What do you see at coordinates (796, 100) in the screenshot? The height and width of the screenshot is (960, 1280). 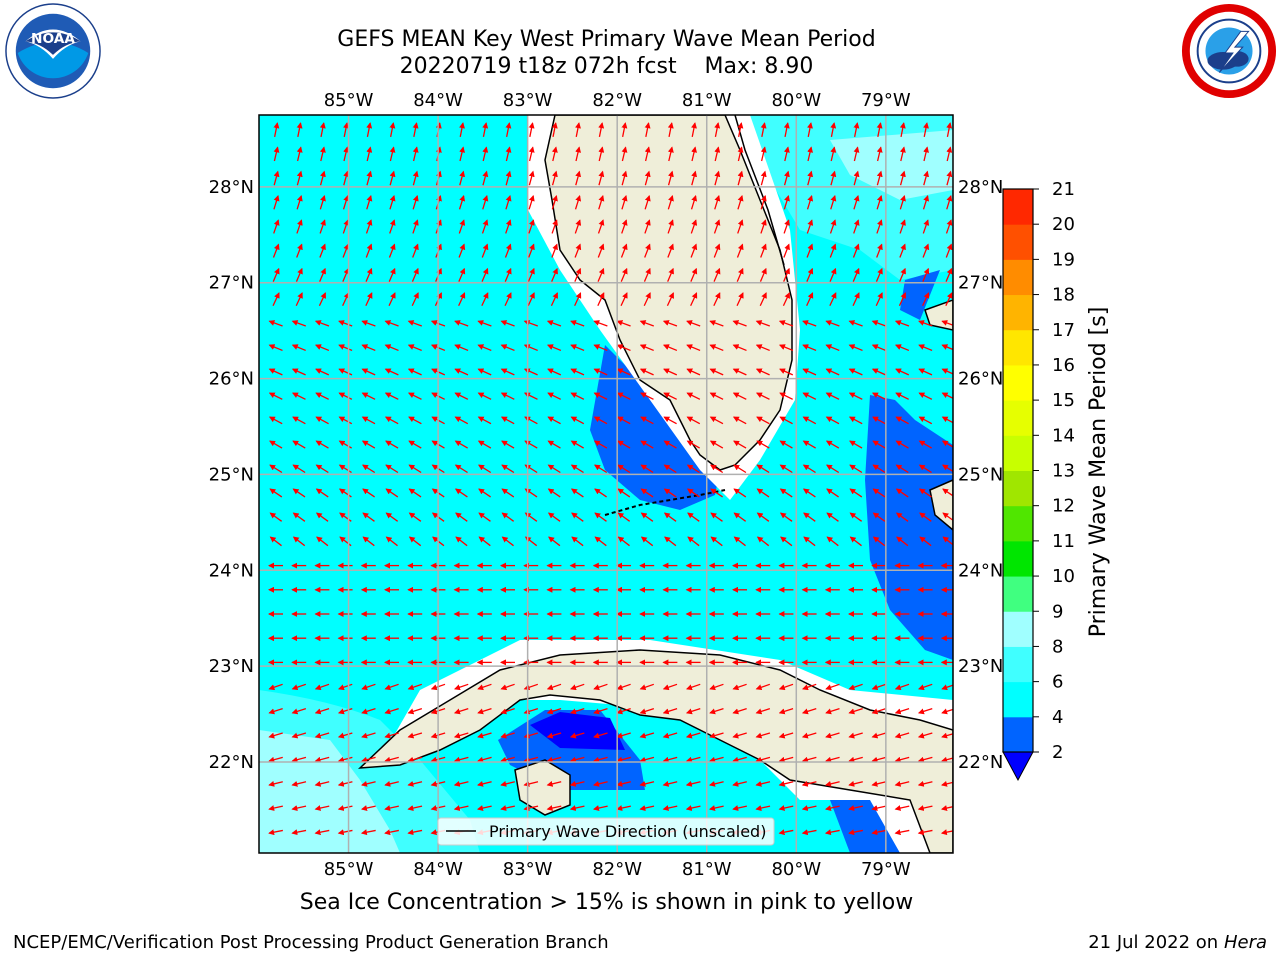 I see `lon-tick-label: 80°W` at bounding box center [796, 100].